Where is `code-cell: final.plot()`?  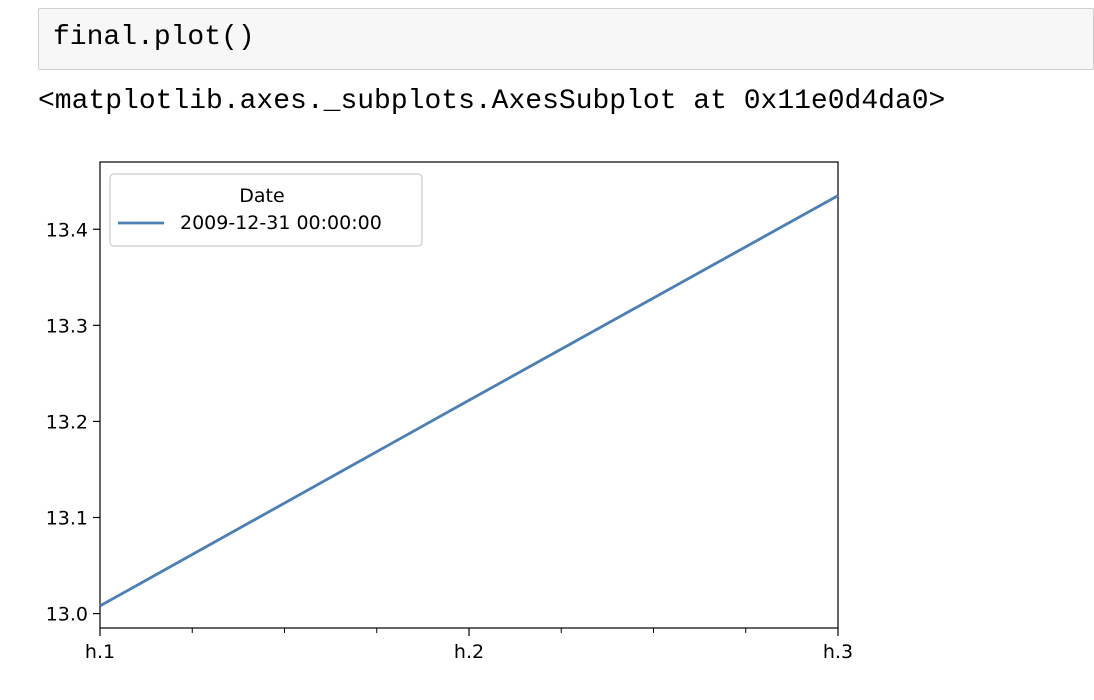
code-cell: final.plot() is located at coordinates (566, 39).